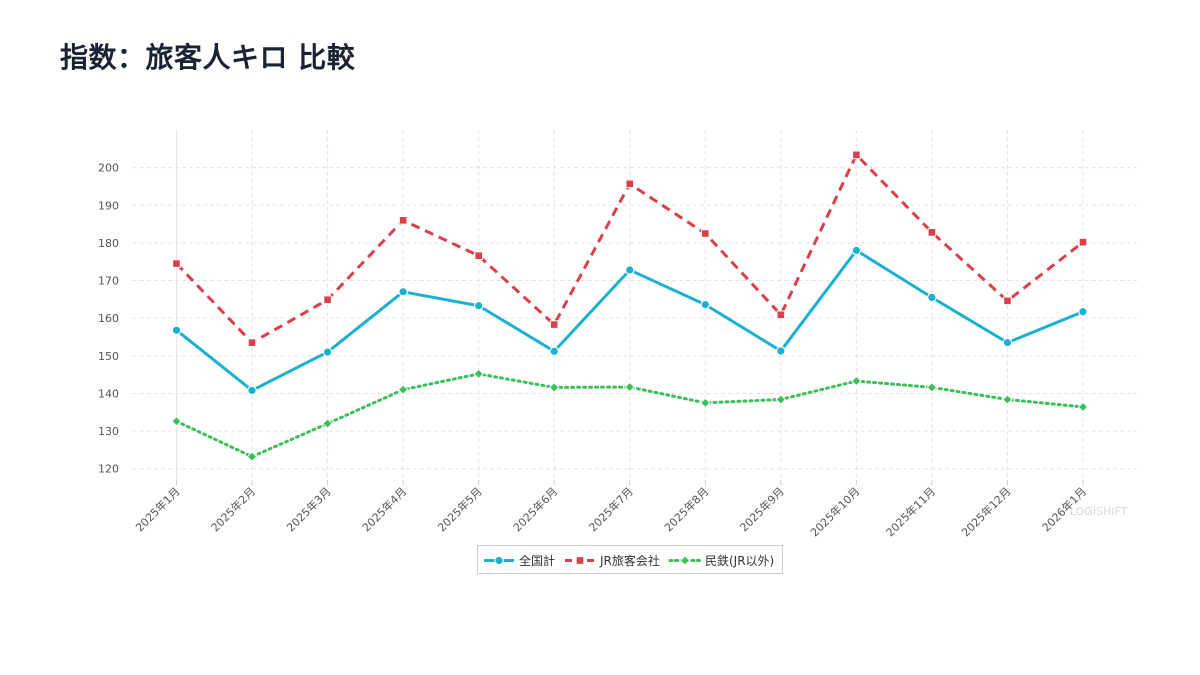  I want to click on legend-label-1: JR旅客会社, so click(629, 560).